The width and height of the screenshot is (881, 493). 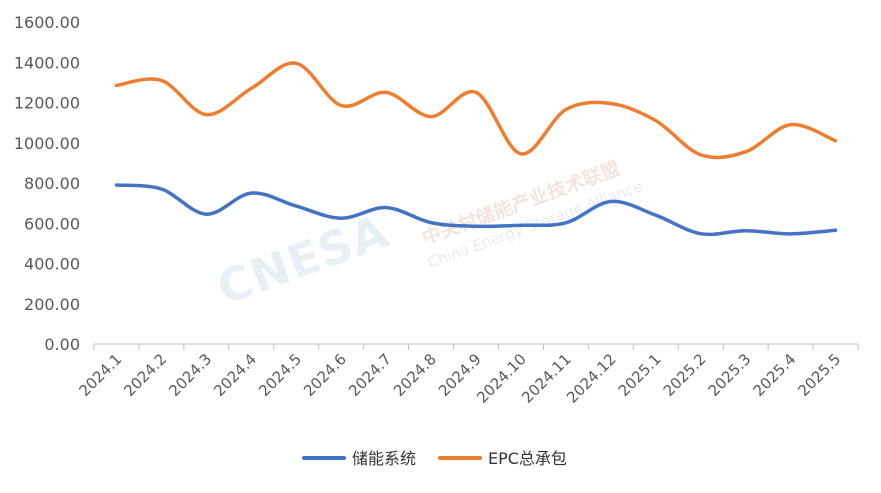 I want to click on y-tick-label: 200.00, so click(x=52, y=304).